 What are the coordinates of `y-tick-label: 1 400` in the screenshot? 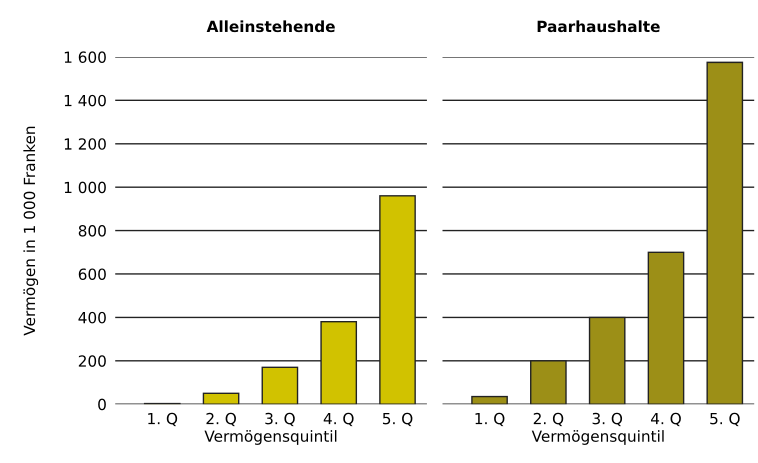 It's located at (85, 100).